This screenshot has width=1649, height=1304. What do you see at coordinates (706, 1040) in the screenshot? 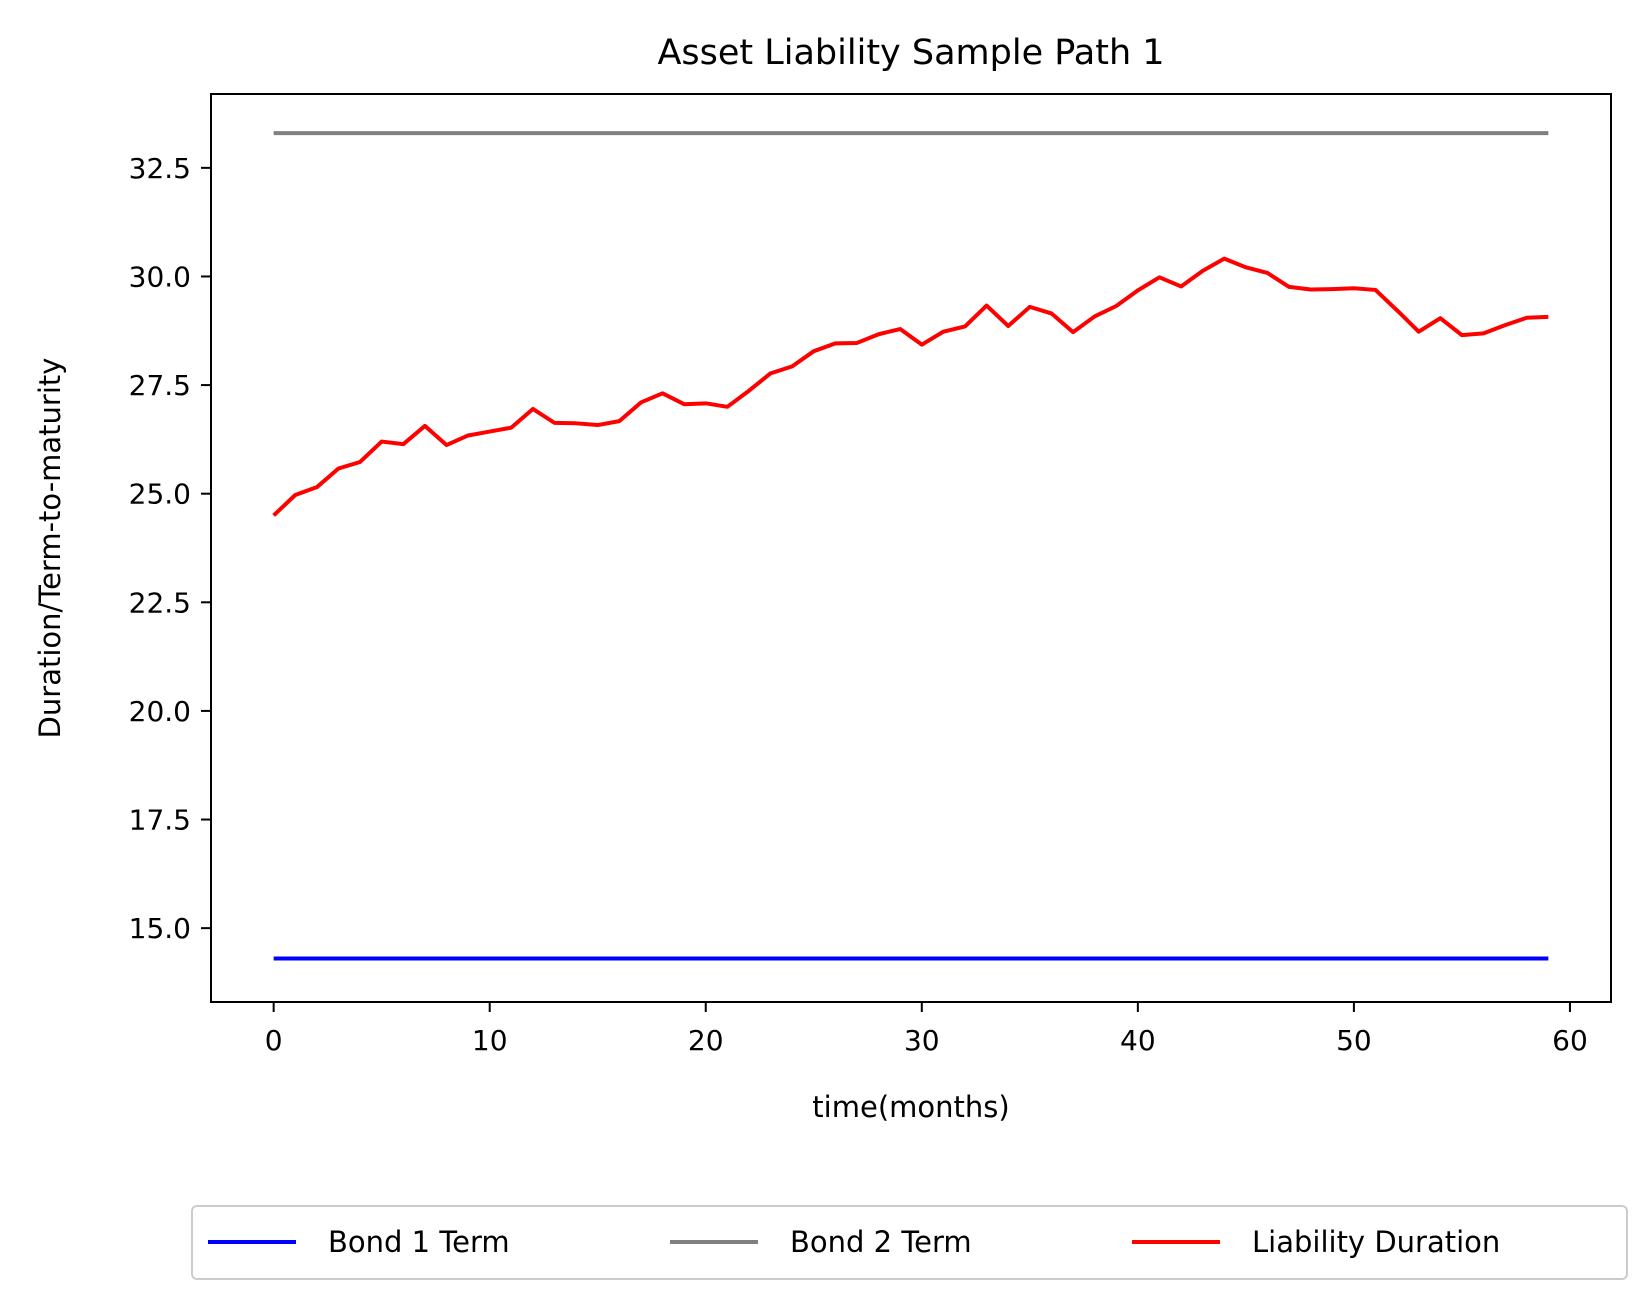
I see `x-tick-label: 20` at bounding box center [706, 1040].